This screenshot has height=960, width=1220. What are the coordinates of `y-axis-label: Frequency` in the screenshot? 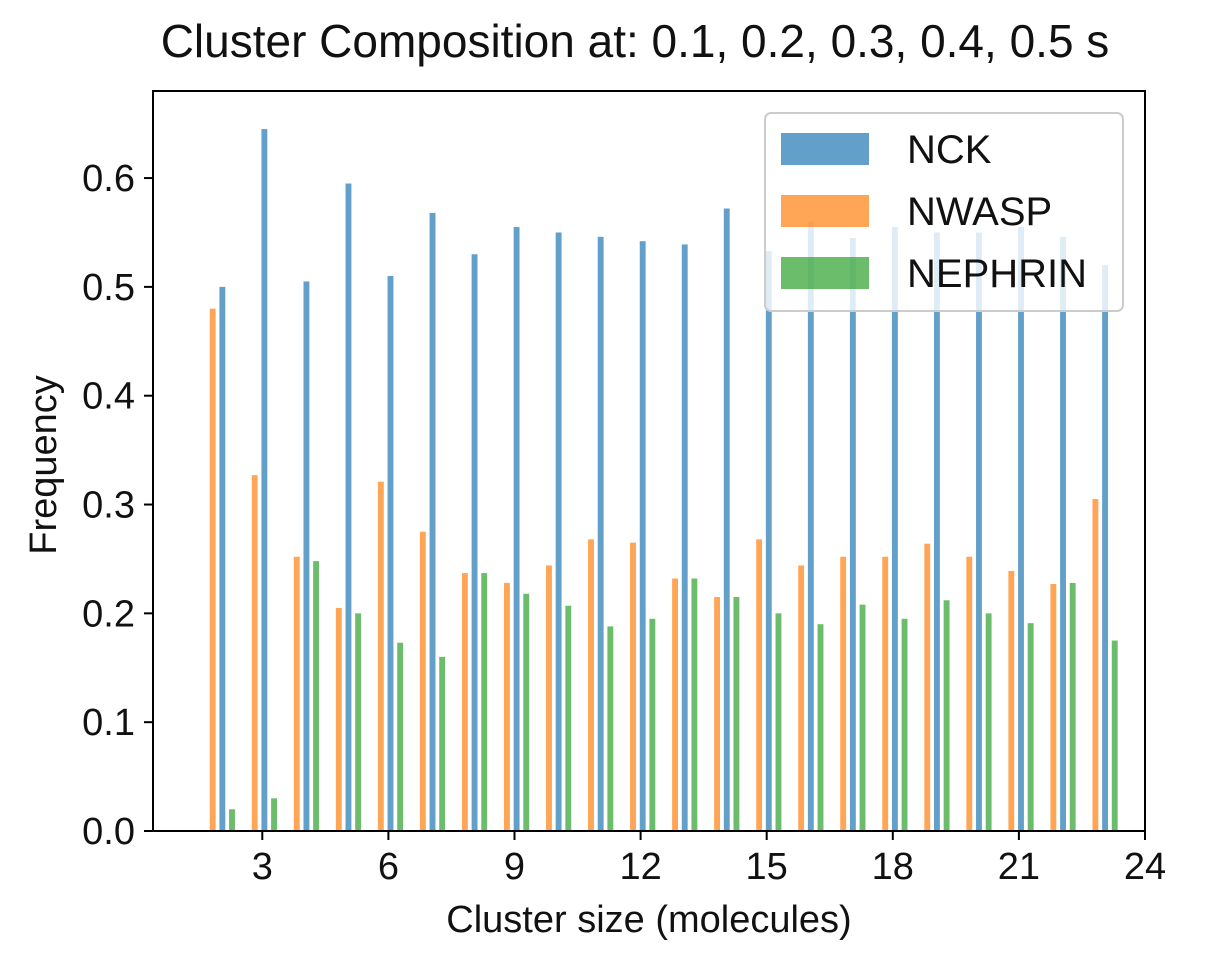 It's located at (44, 465).